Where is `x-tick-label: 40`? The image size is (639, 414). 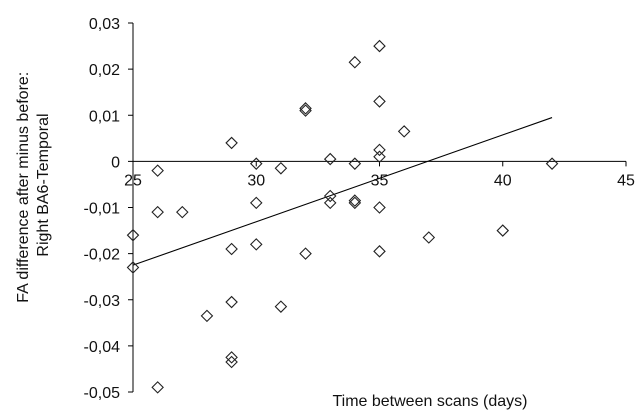
x-tick-label: 40 is located at coordinates (503, 180).